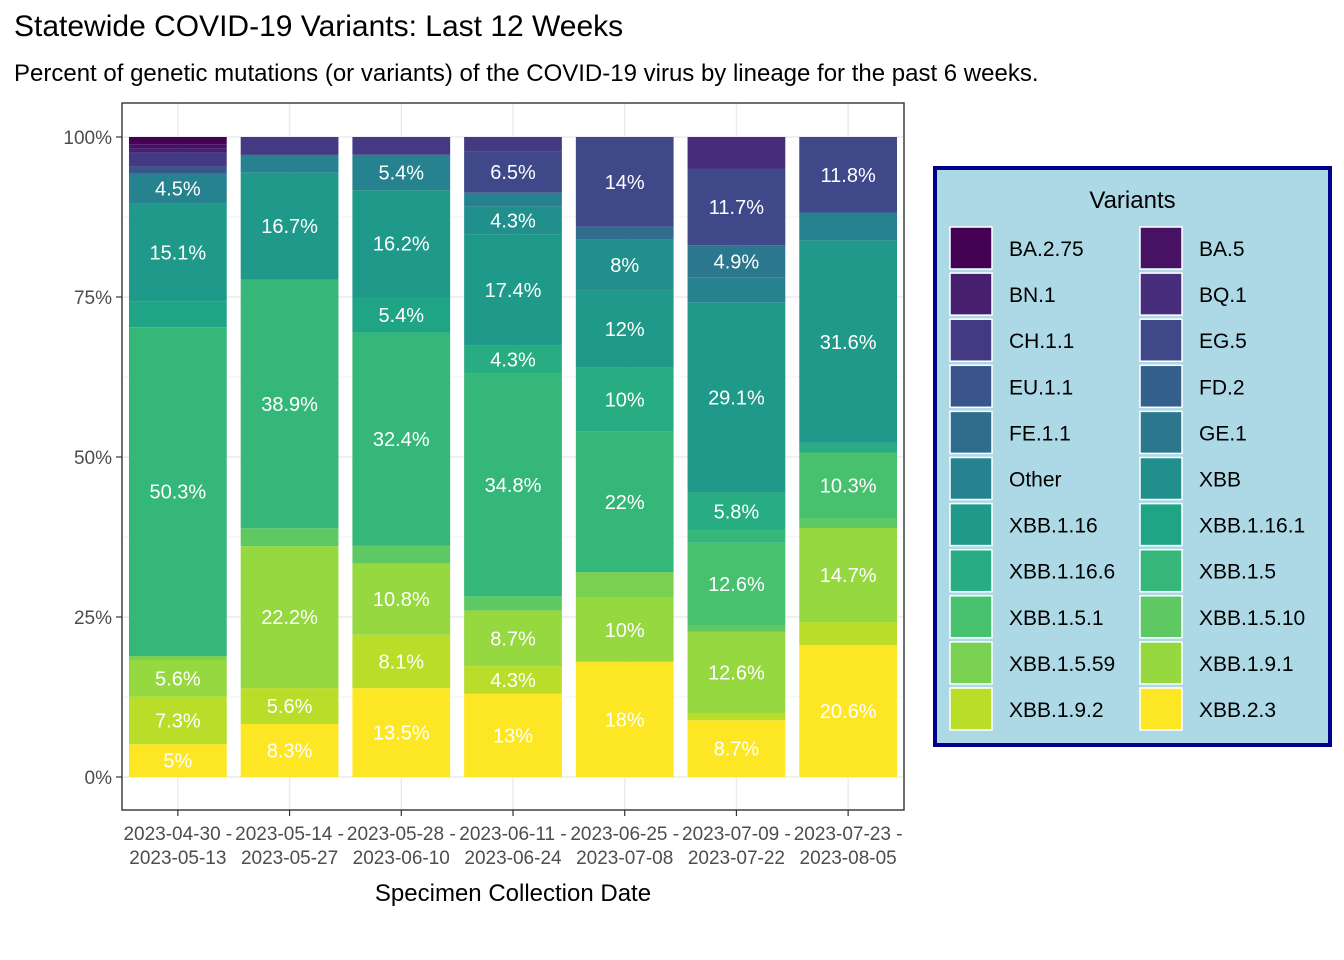 The height and width of the screenshot is (960, 1344). I want to click on legend-item: XBB.2.3, so click(1207, 709).